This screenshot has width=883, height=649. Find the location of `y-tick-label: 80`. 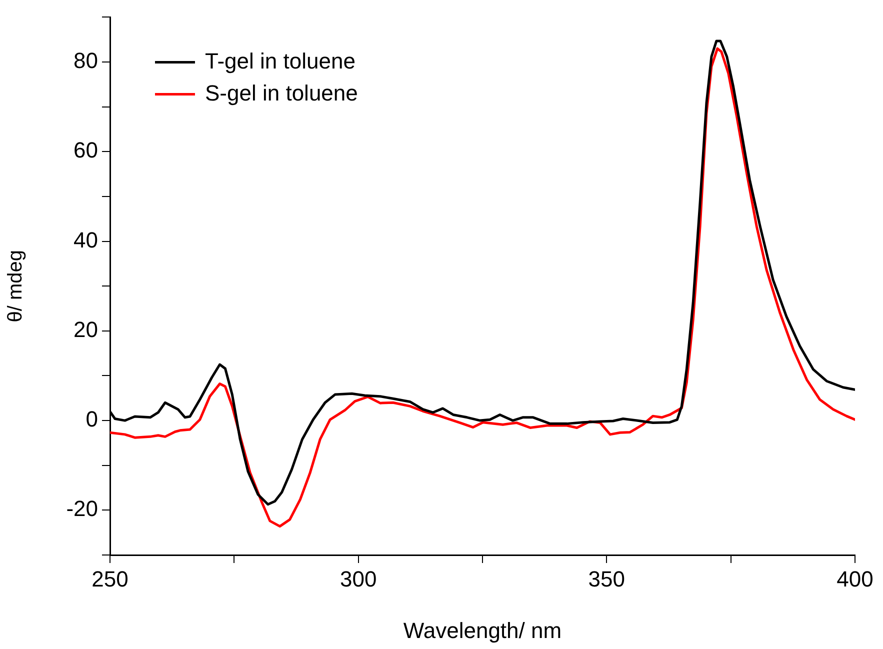

y-tick-label: 80 is located at coordinates (86, 61).